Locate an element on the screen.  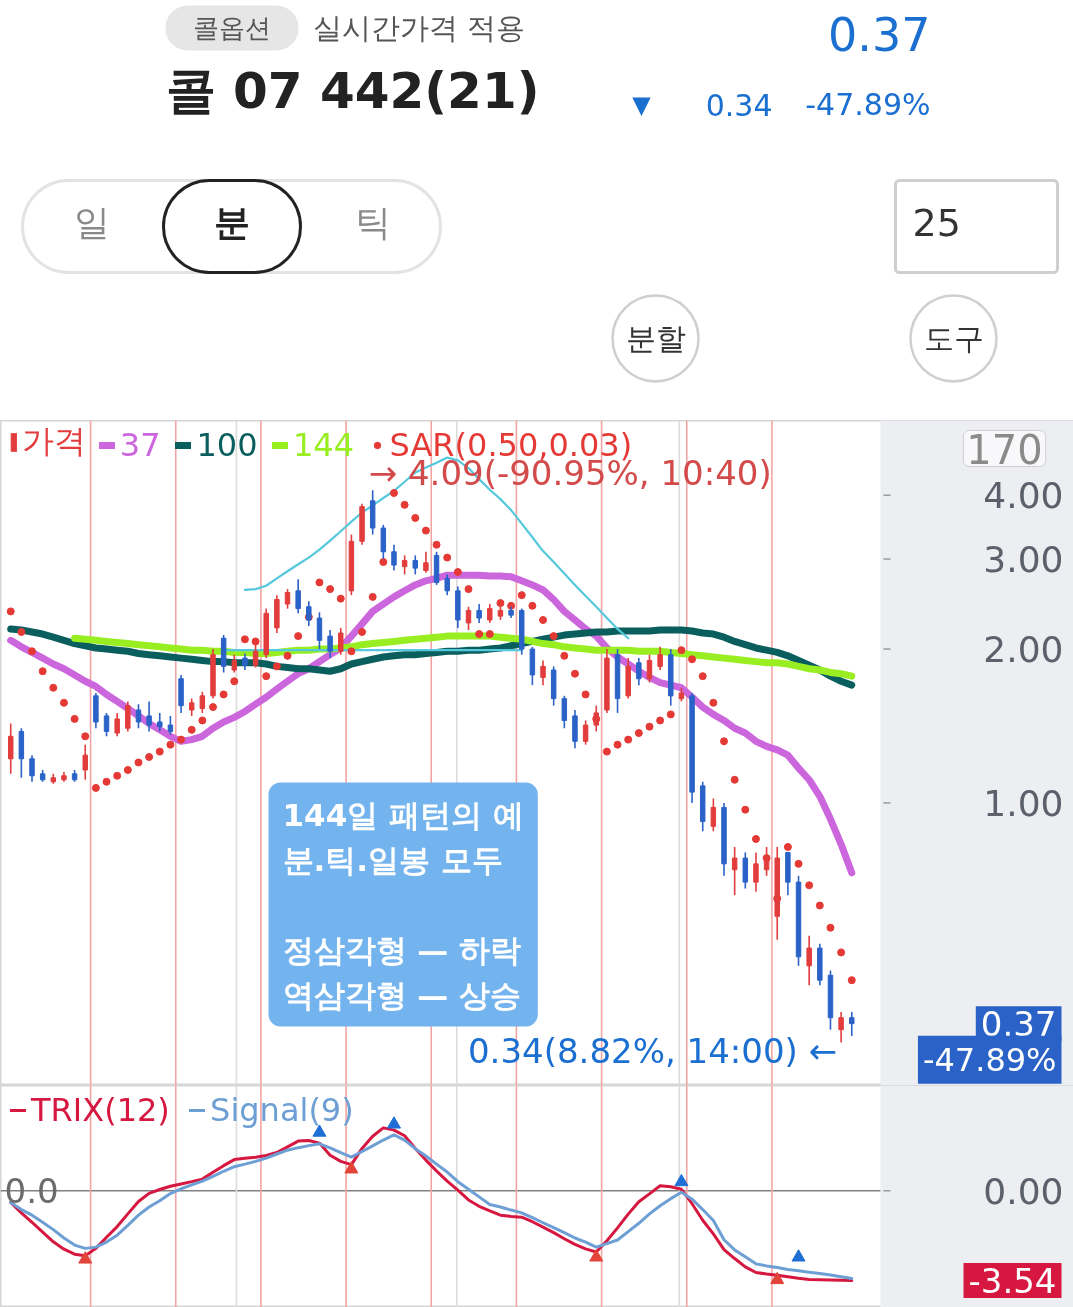
text: 0.34 is located at coordinates (739, 105).